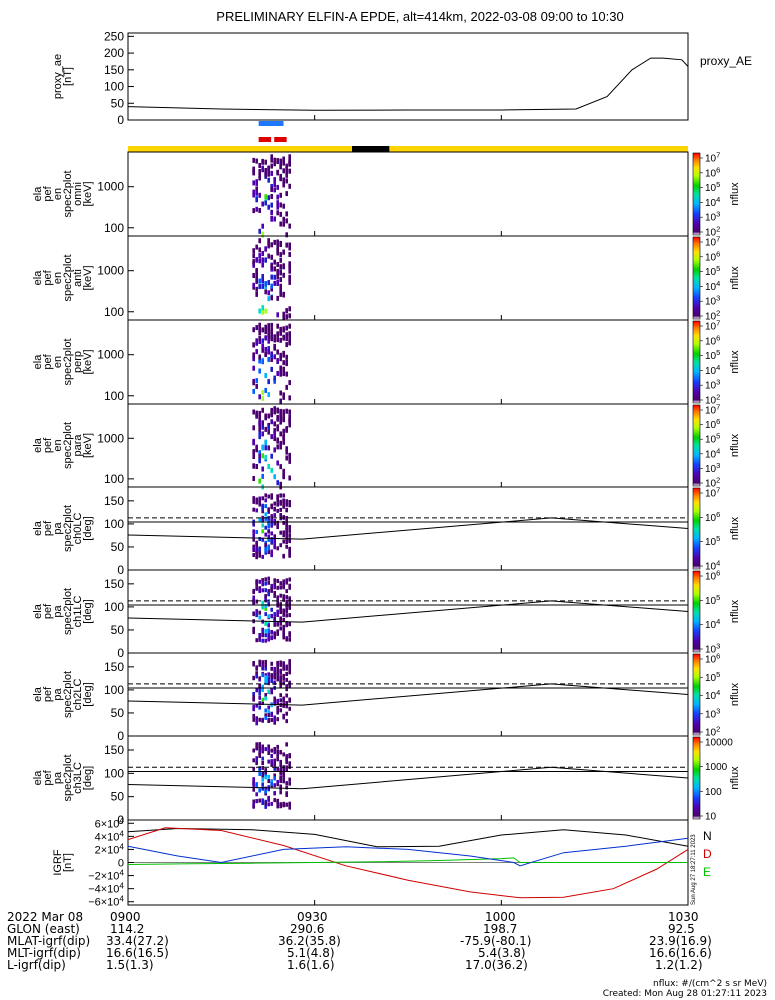 The height and width of the screenshot is (1000, 775). I want to click on panel-pef_en_para-ylabel-line-5: [keV], so click(88, 445).